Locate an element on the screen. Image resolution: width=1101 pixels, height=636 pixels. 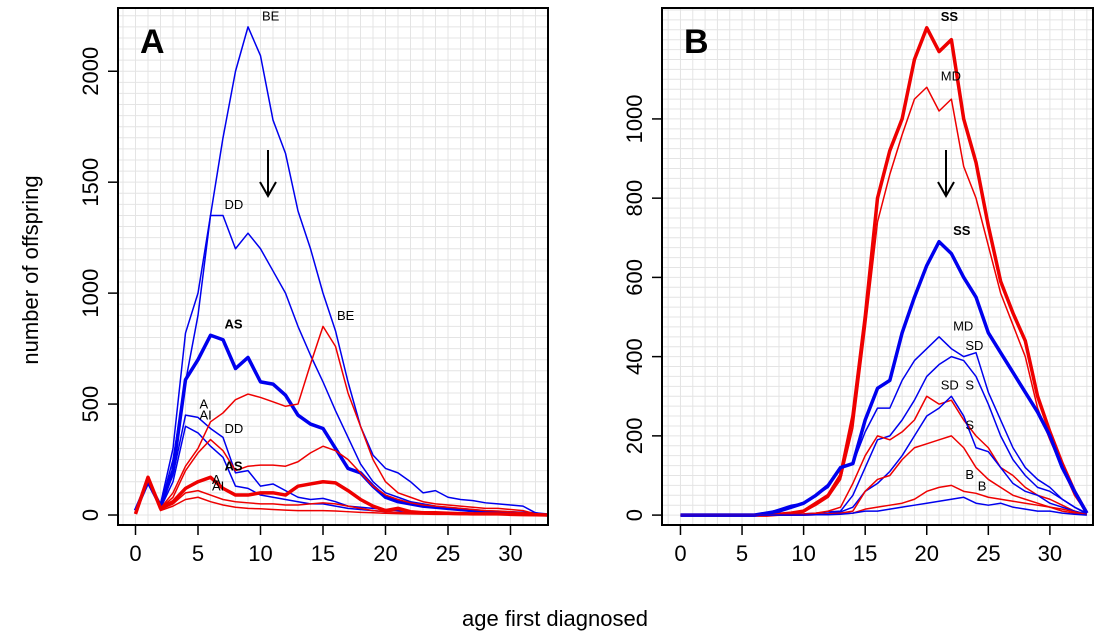
y-tick-label: 400 is located at coordinates (634, 356).